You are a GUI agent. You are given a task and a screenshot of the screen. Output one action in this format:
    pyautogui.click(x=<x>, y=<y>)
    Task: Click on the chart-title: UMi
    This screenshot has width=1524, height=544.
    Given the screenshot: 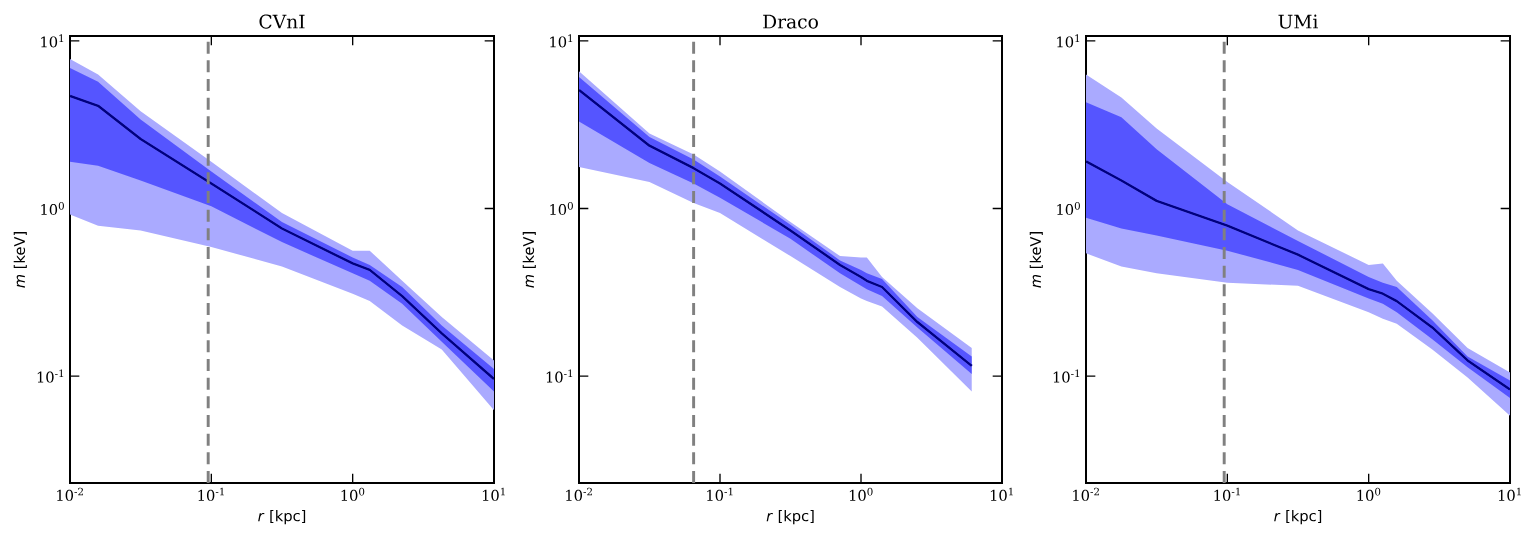 What is the action you would take?
    pyautogui.click(x=1298, y=21)
    